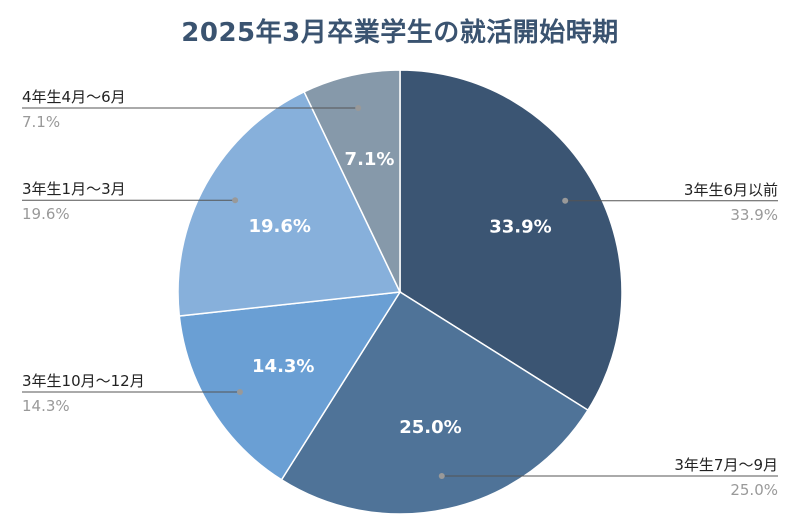 Image resolution: width=800 pixels, height=530 pixels. What do you see at coordinates (41, 122) in the screenshot?
I see `slice-outside-value-label: 7.1%` at bounding box center [41, 122].